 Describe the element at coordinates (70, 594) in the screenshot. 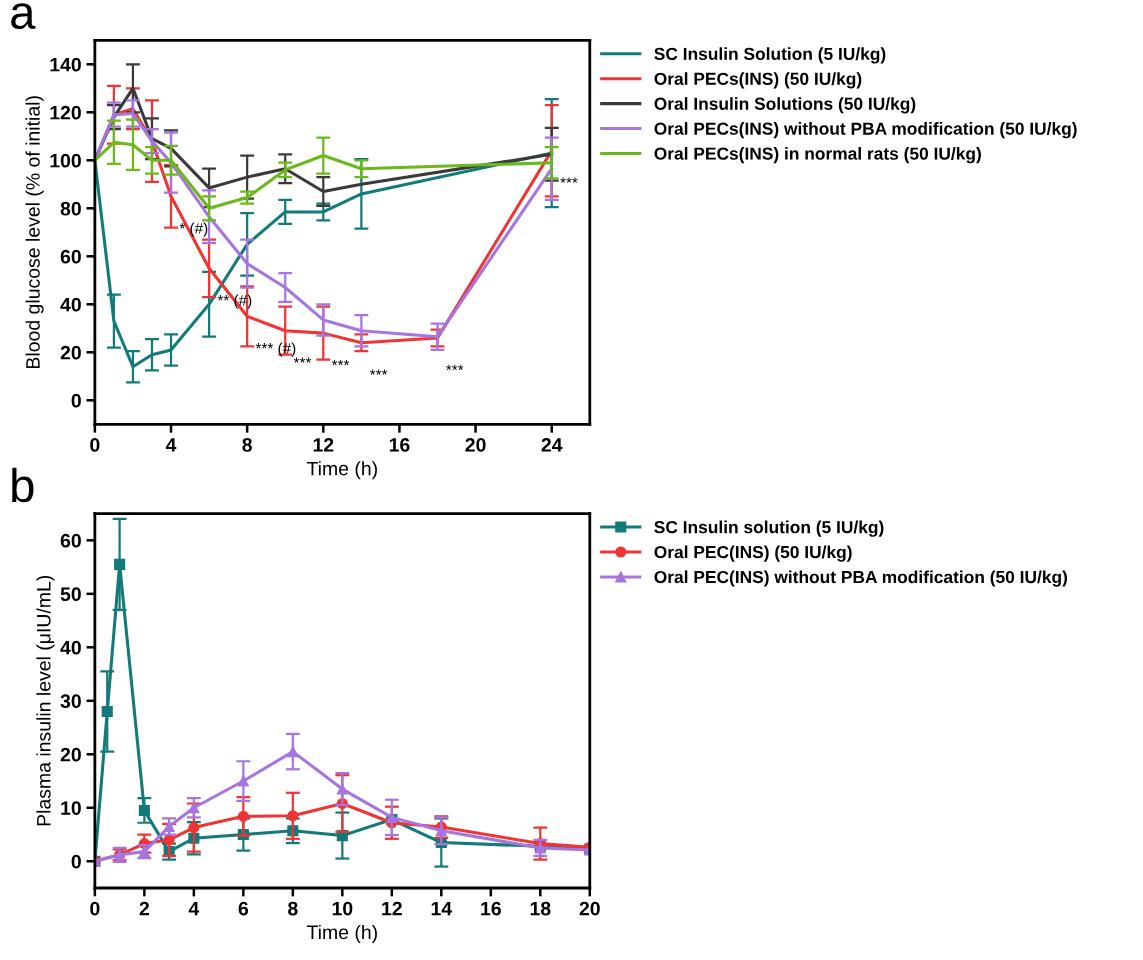

I see `y-tick-label: 50` at that location.